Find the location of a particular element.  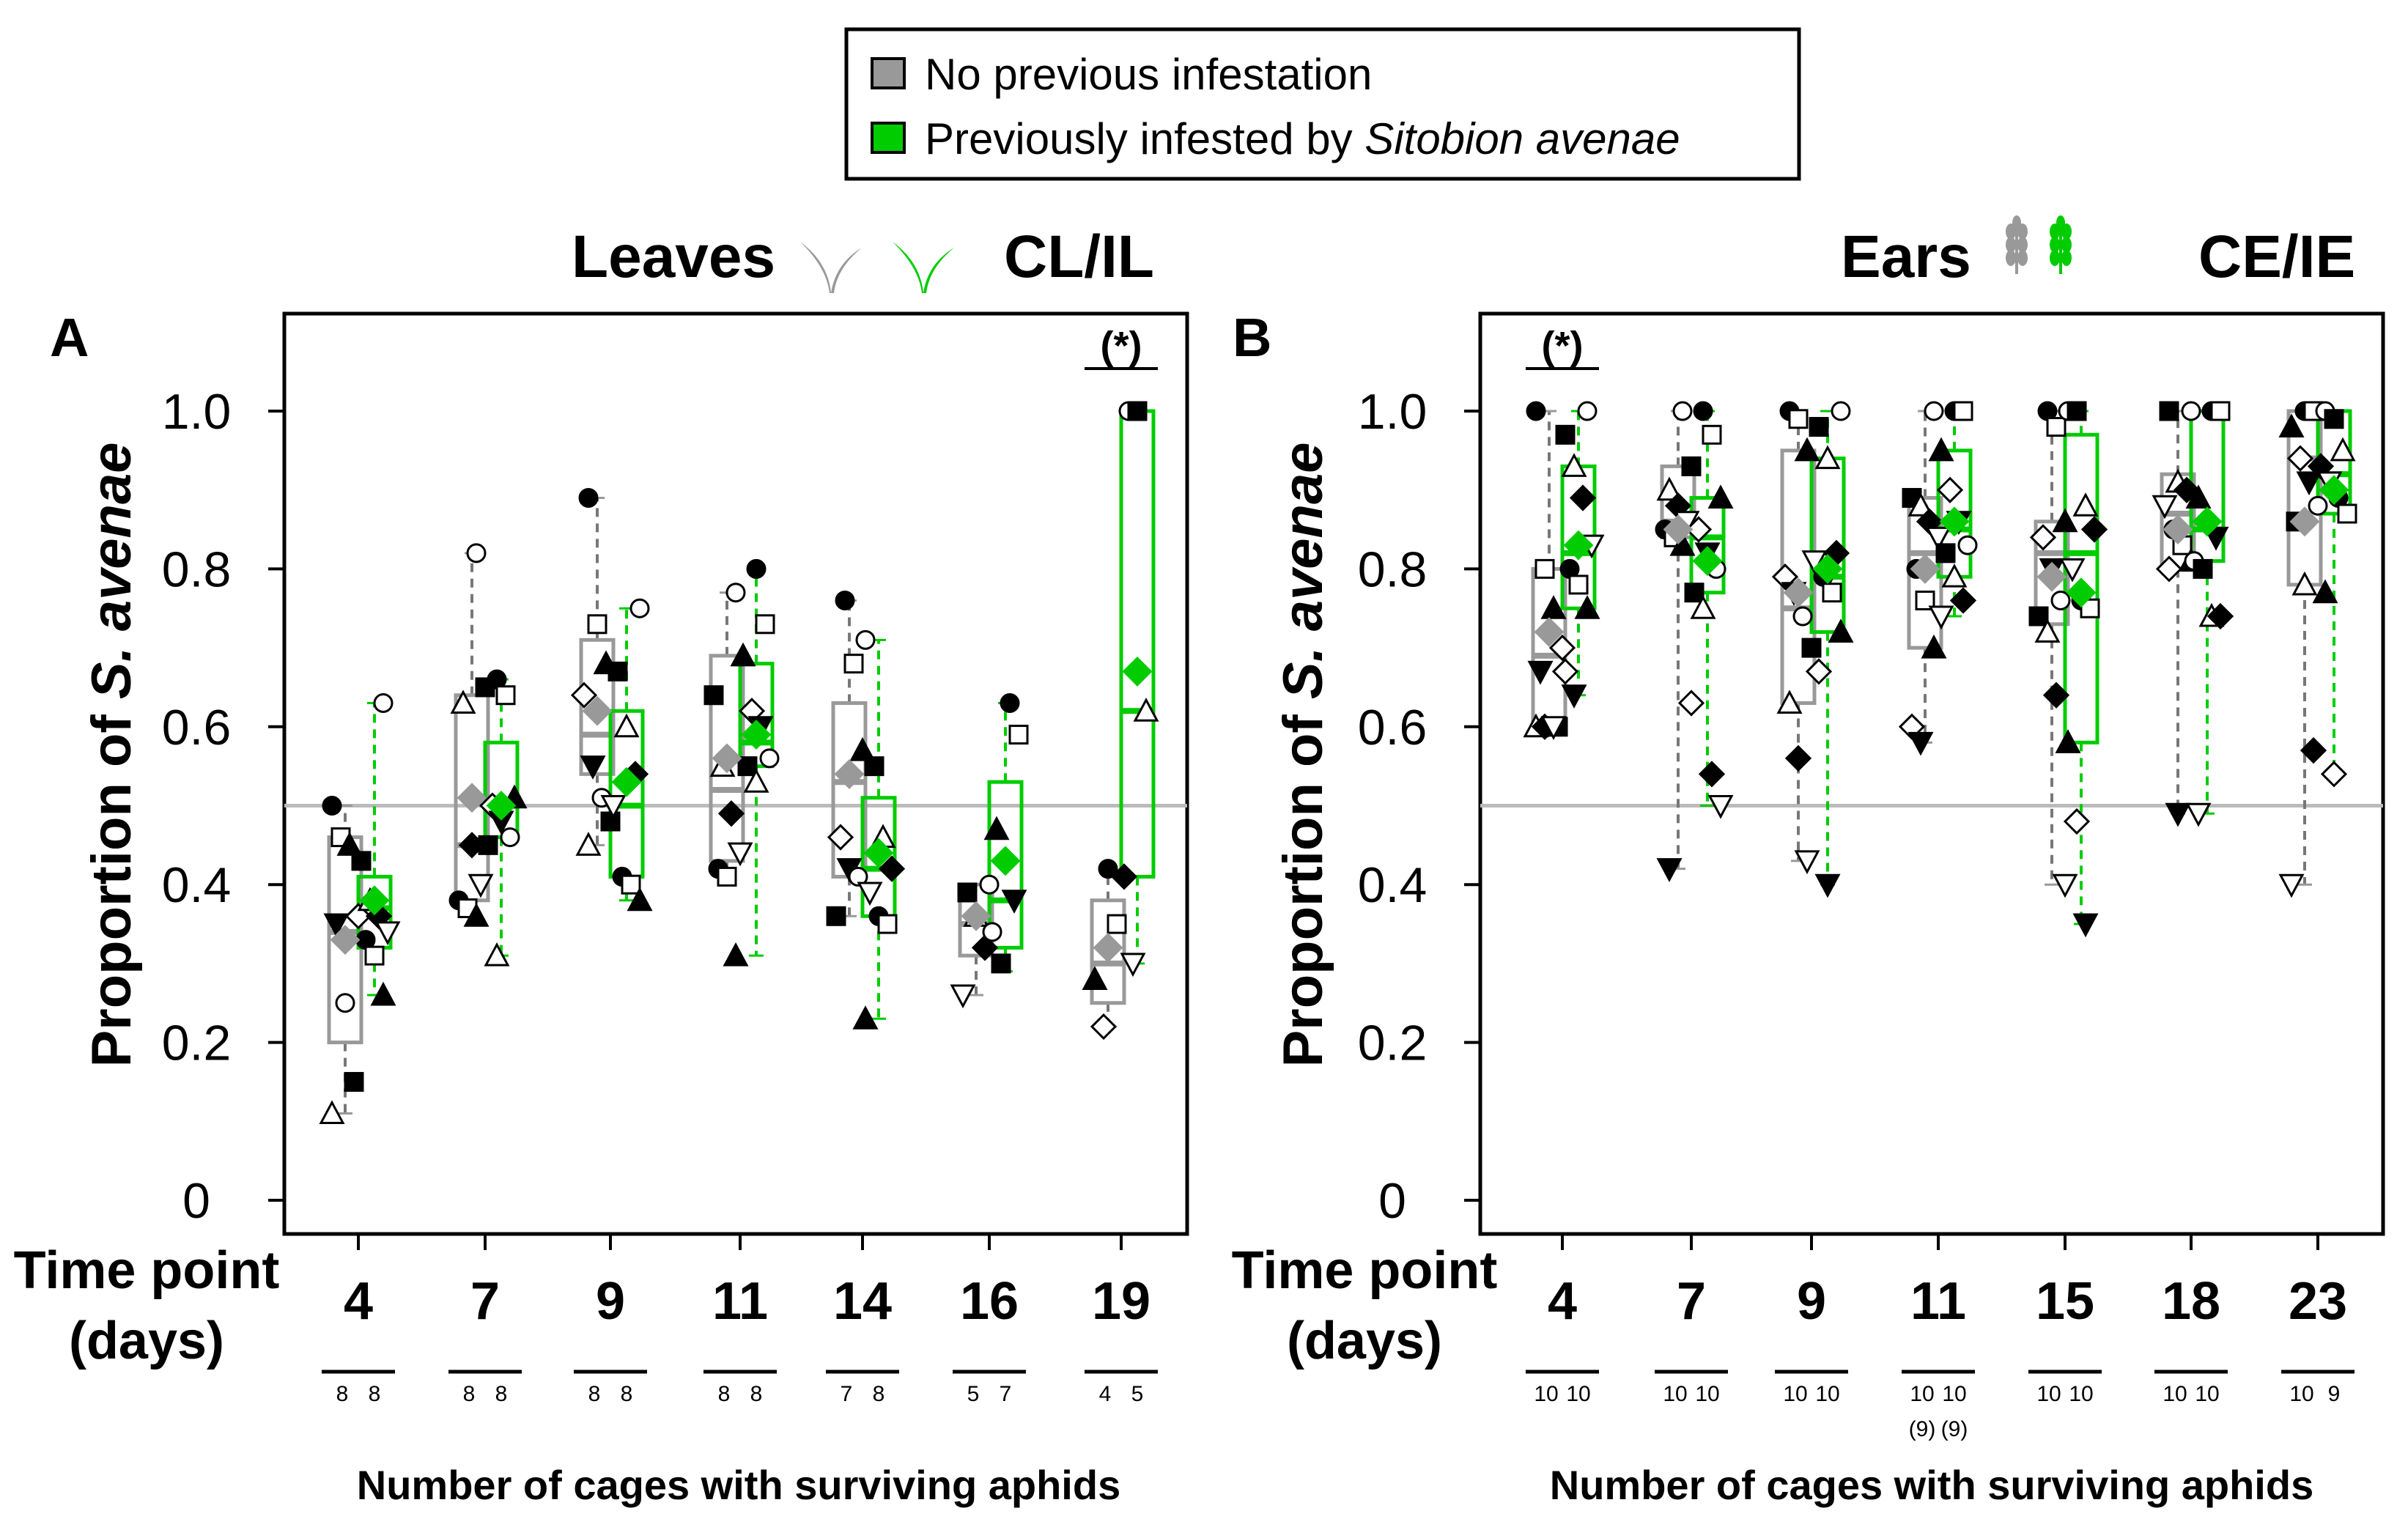

n-cages-count: 5 is located at coordinates (973, 1394).